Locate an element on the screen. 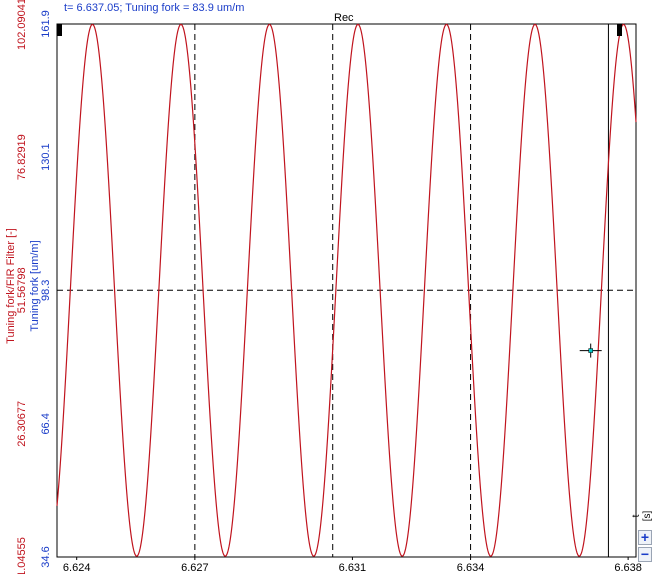 The image size is (653, 574). left-axis-label: Tuning fork/FIR Filter [-] is located at coordinates (11, 286).